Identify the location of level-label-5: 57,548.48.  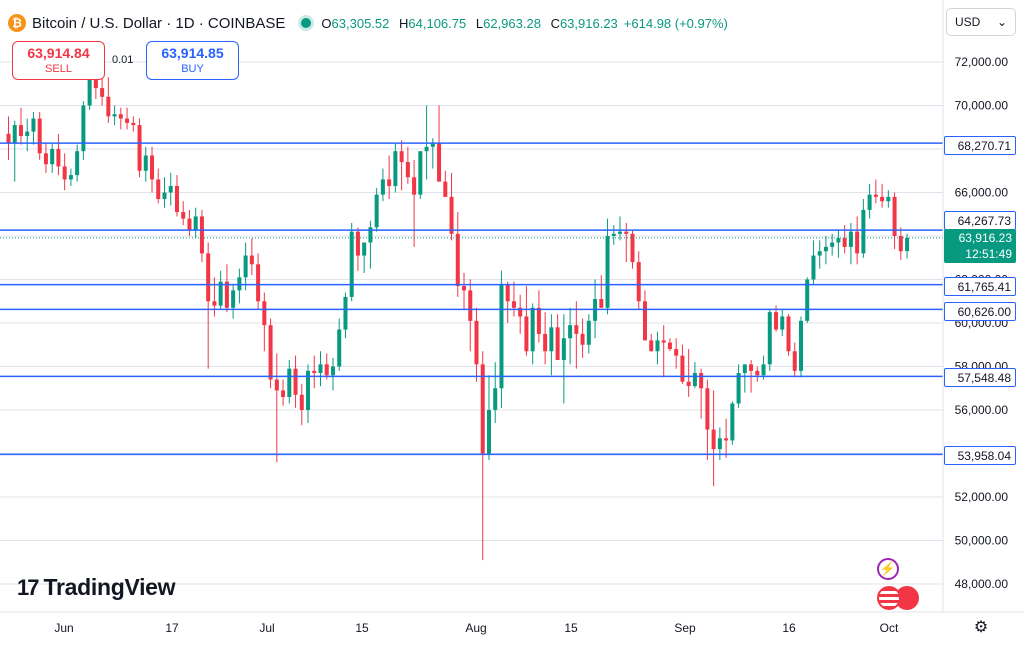
(980, 377).